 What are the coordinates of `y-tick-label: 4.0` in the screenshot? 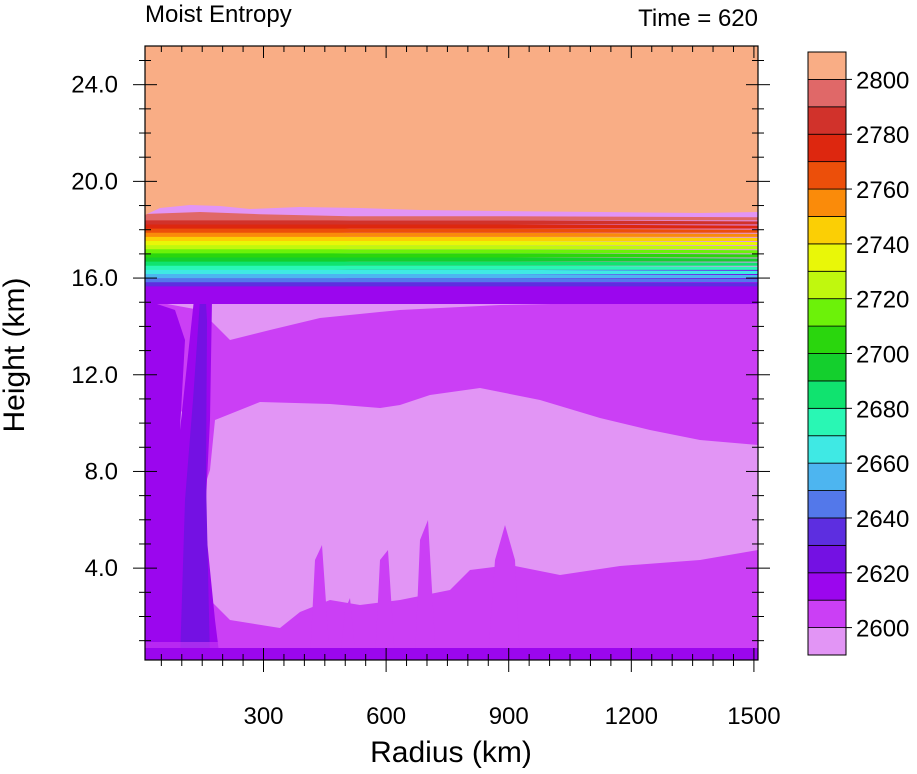 It's located at (101, 568).